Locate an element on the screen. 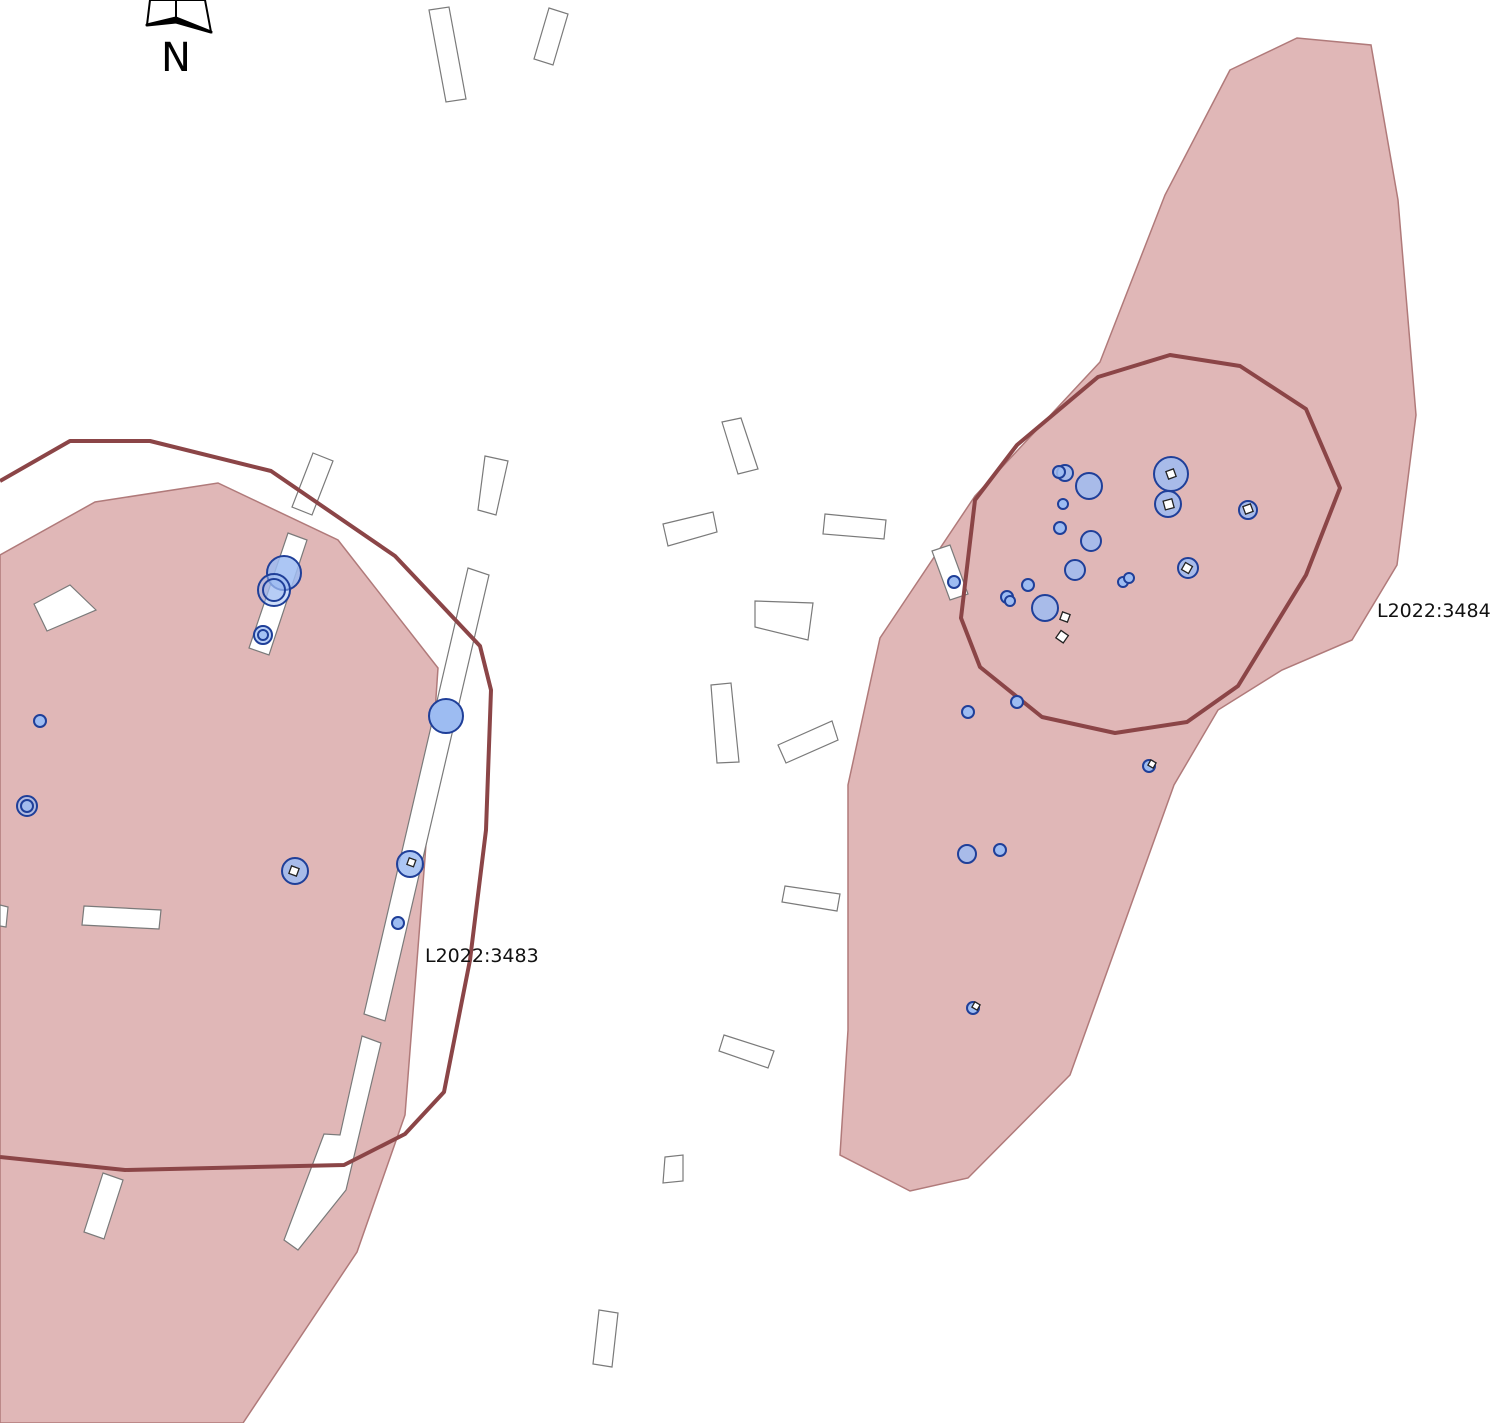 This screenshot has width=1506, height=1423. north-arrow-icon: N is located at coordinates (179, 40).